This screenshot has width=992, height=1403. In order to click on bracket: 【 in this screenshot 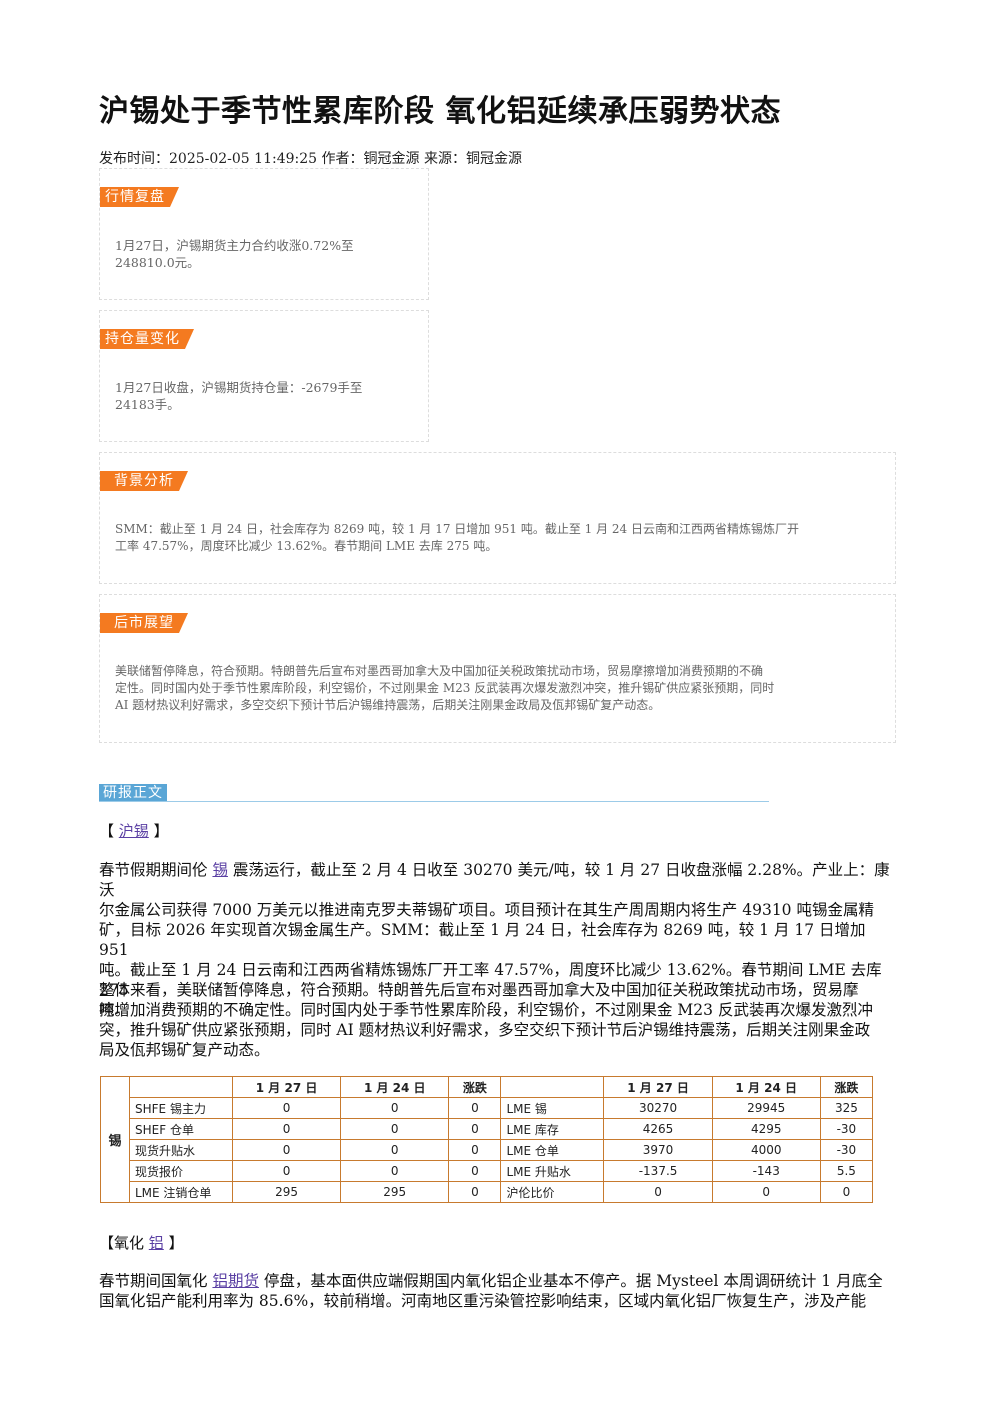, I will do `click(109, 831)`.